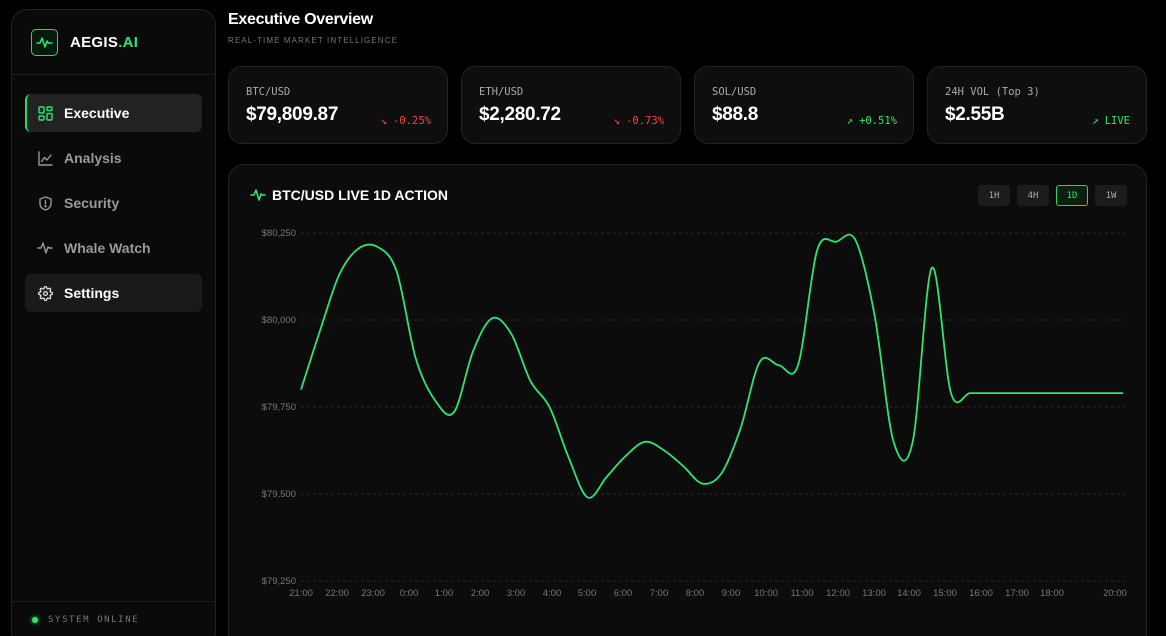 Image resolution: width=1166 pixels, height=636 pixels. What do you see at coordinates (981, 593) in the screenshot?
I see `x-tick-label: 16:00` at bounding box center [981, 593].